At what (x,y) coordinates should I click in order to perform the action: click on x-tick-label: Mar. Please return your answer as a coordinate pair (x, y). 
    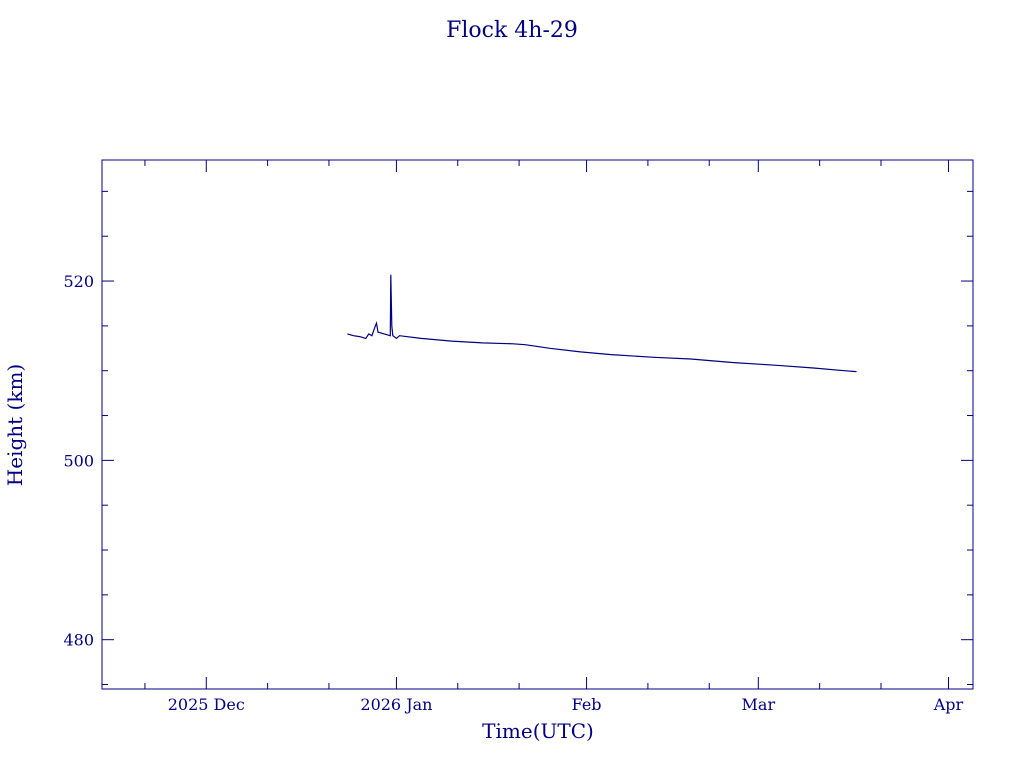
    Looking at the image, I should click on (759, 704).